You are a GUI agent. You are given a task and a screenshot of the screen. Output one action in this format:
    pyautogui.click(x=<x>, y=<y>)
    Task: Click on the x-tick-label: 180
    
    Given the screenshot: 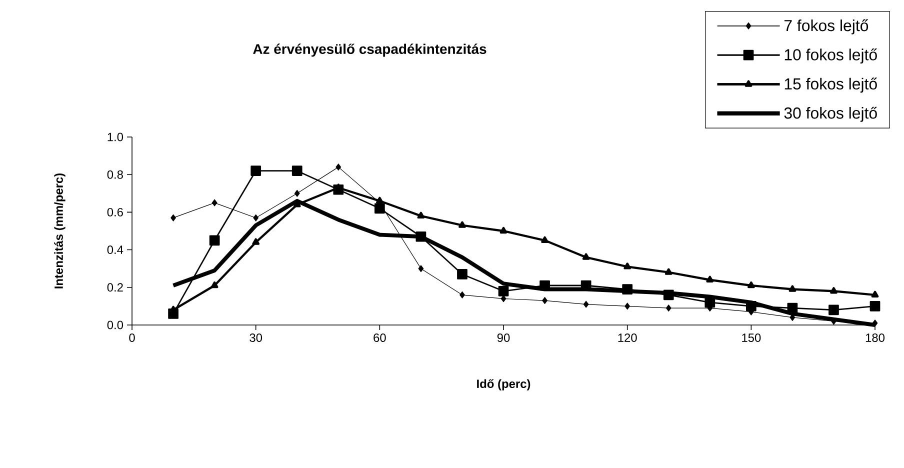 What is the action you would take?
    pyautogui.click(x=875, y=338)
    